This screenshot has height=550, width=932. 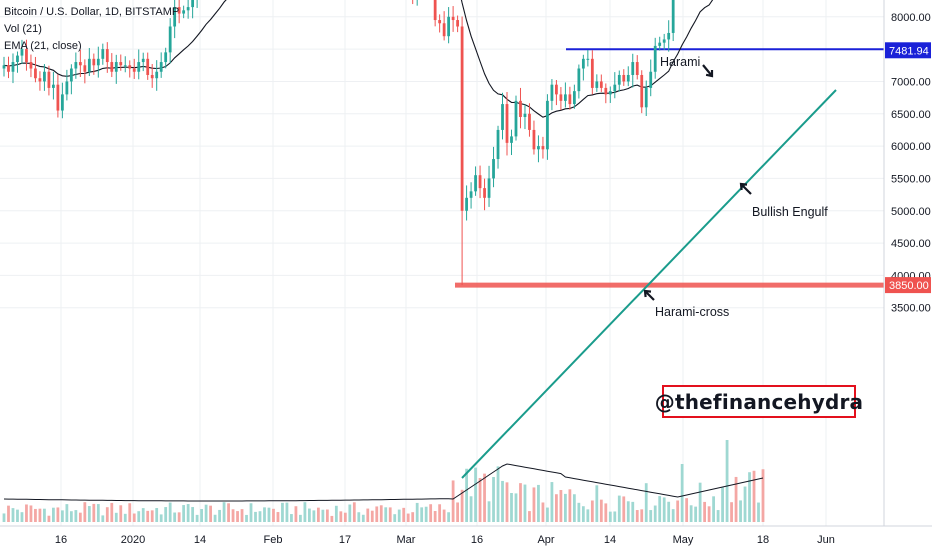 I want to click on volume-bars, so click(x=383, y=481).